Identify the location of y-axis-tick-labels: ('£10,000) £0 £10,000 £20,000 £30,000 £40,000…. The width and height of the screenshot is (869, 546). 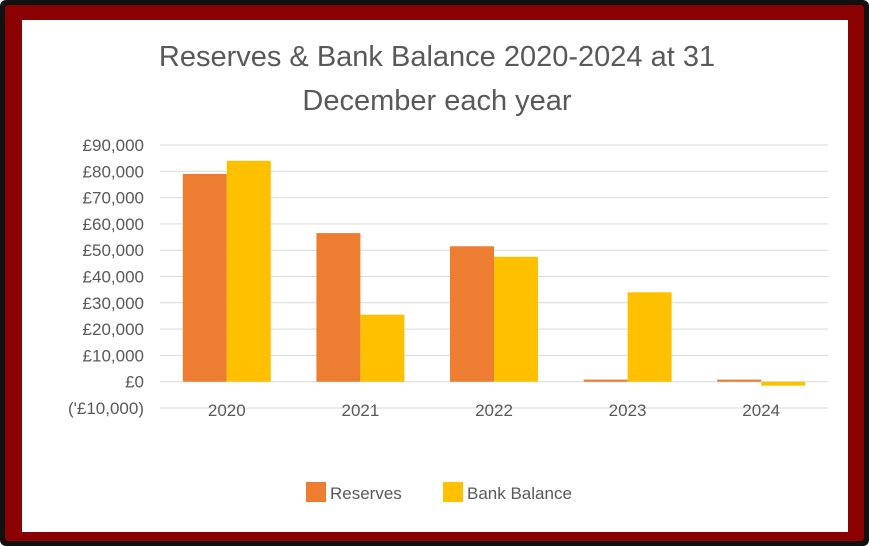
(106, 277).